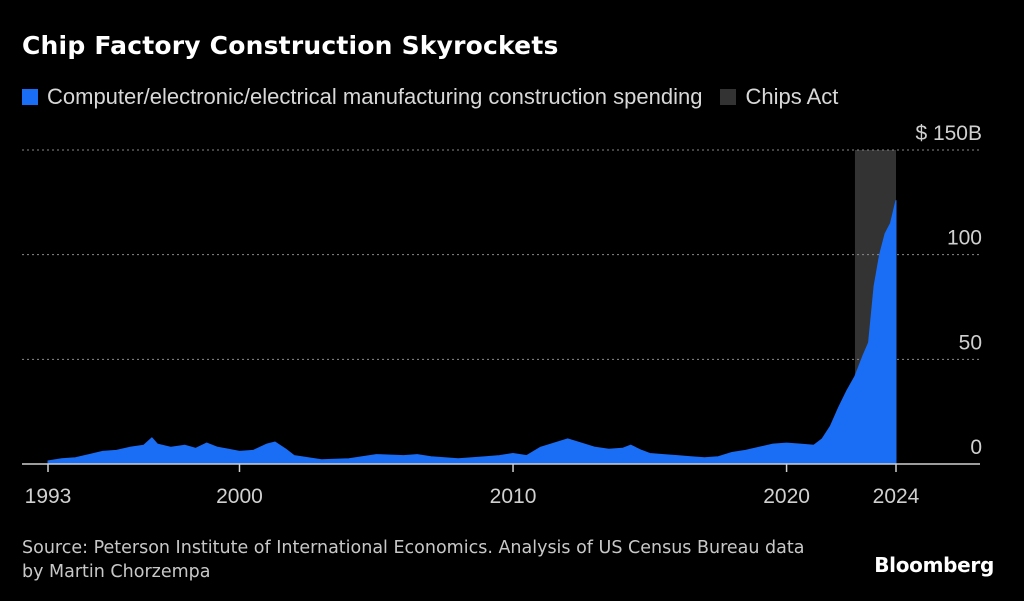 The height and width of the screenshot is (601, 1024). Describe the element at coordinates (30, 97) in the screenshot. I see `legend-swatch-spending` at that location.